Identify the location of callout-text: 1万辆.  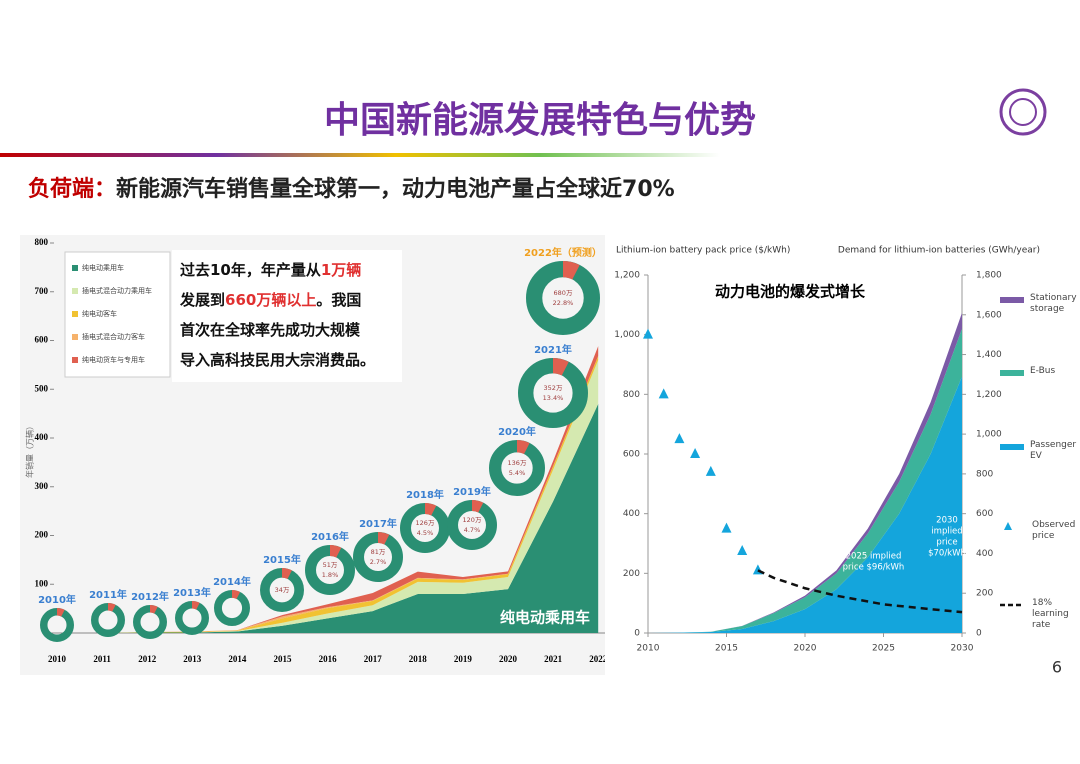
(341, 270).